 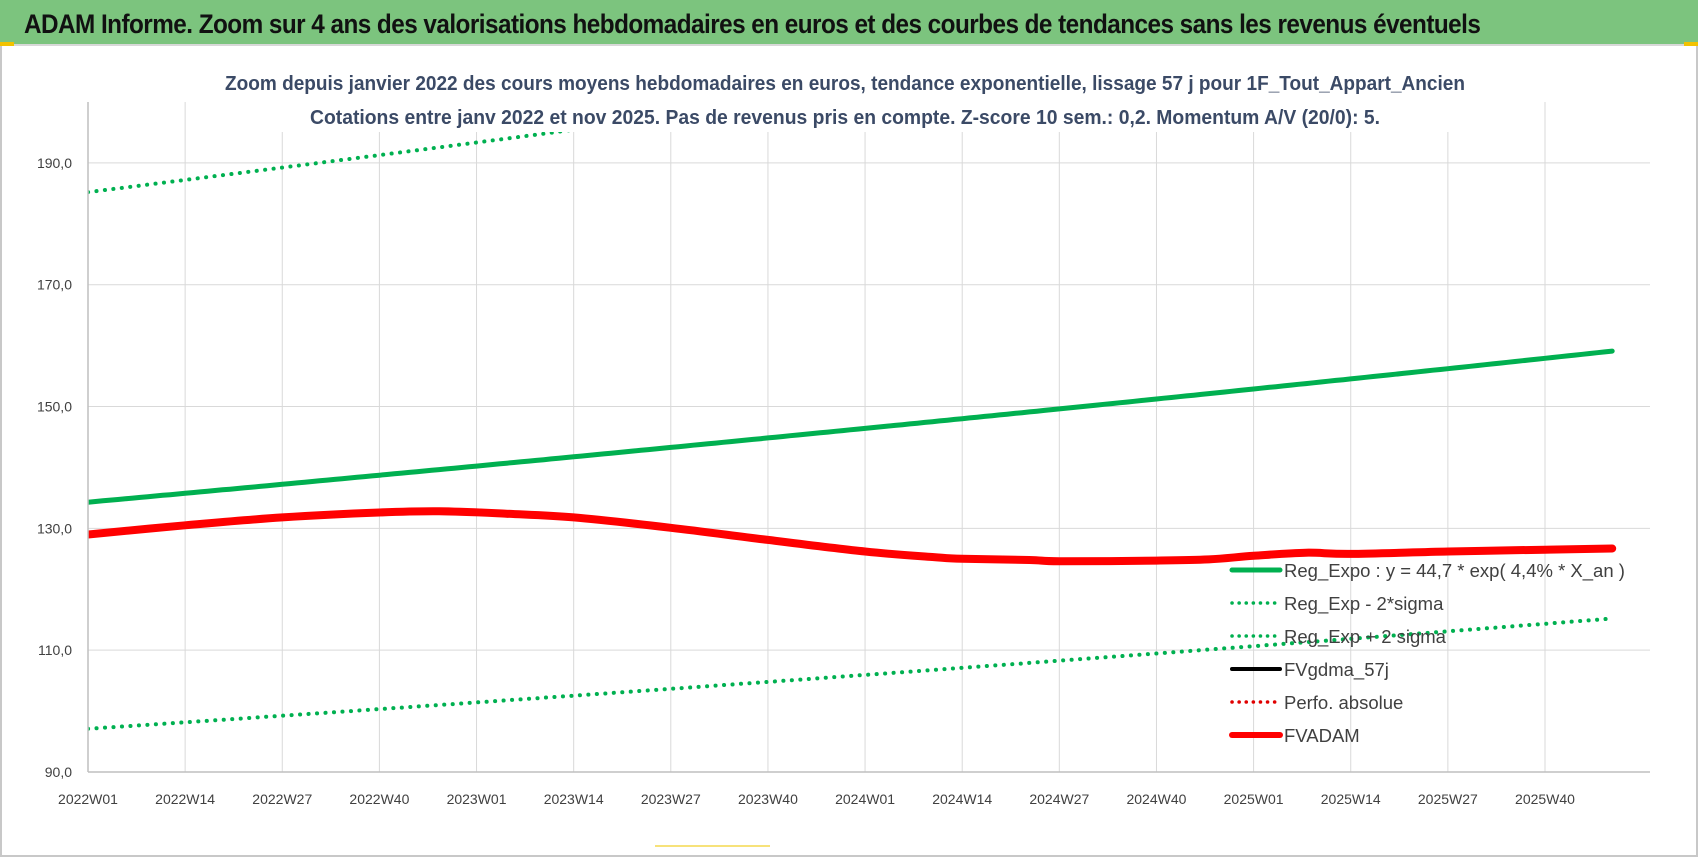 What do you see at coordinates (962, 799) in the screenshot?
I see `x-tick-label: 2024W14` at bounding box center [962, 799].